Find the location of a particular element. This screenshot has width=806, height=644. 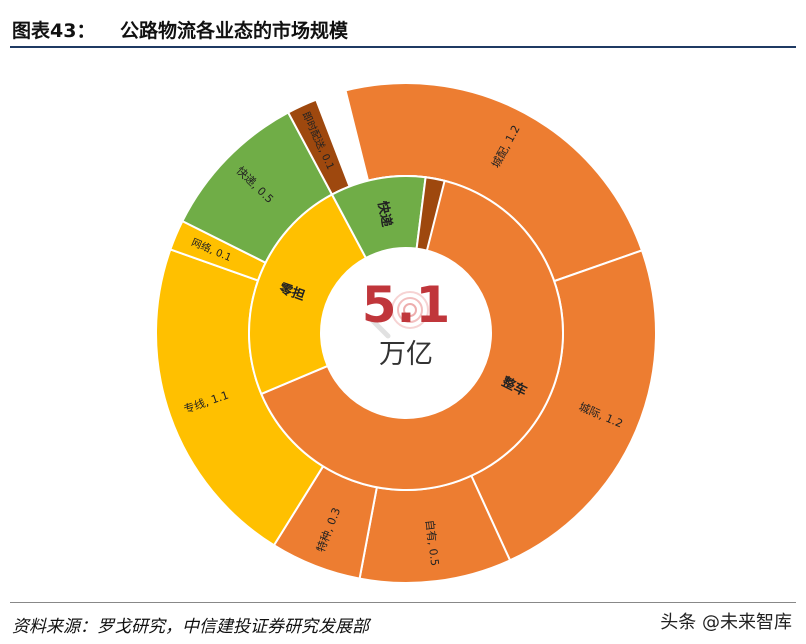

watermark: 头条 @未来智库 is located at coordinates (726, 622).